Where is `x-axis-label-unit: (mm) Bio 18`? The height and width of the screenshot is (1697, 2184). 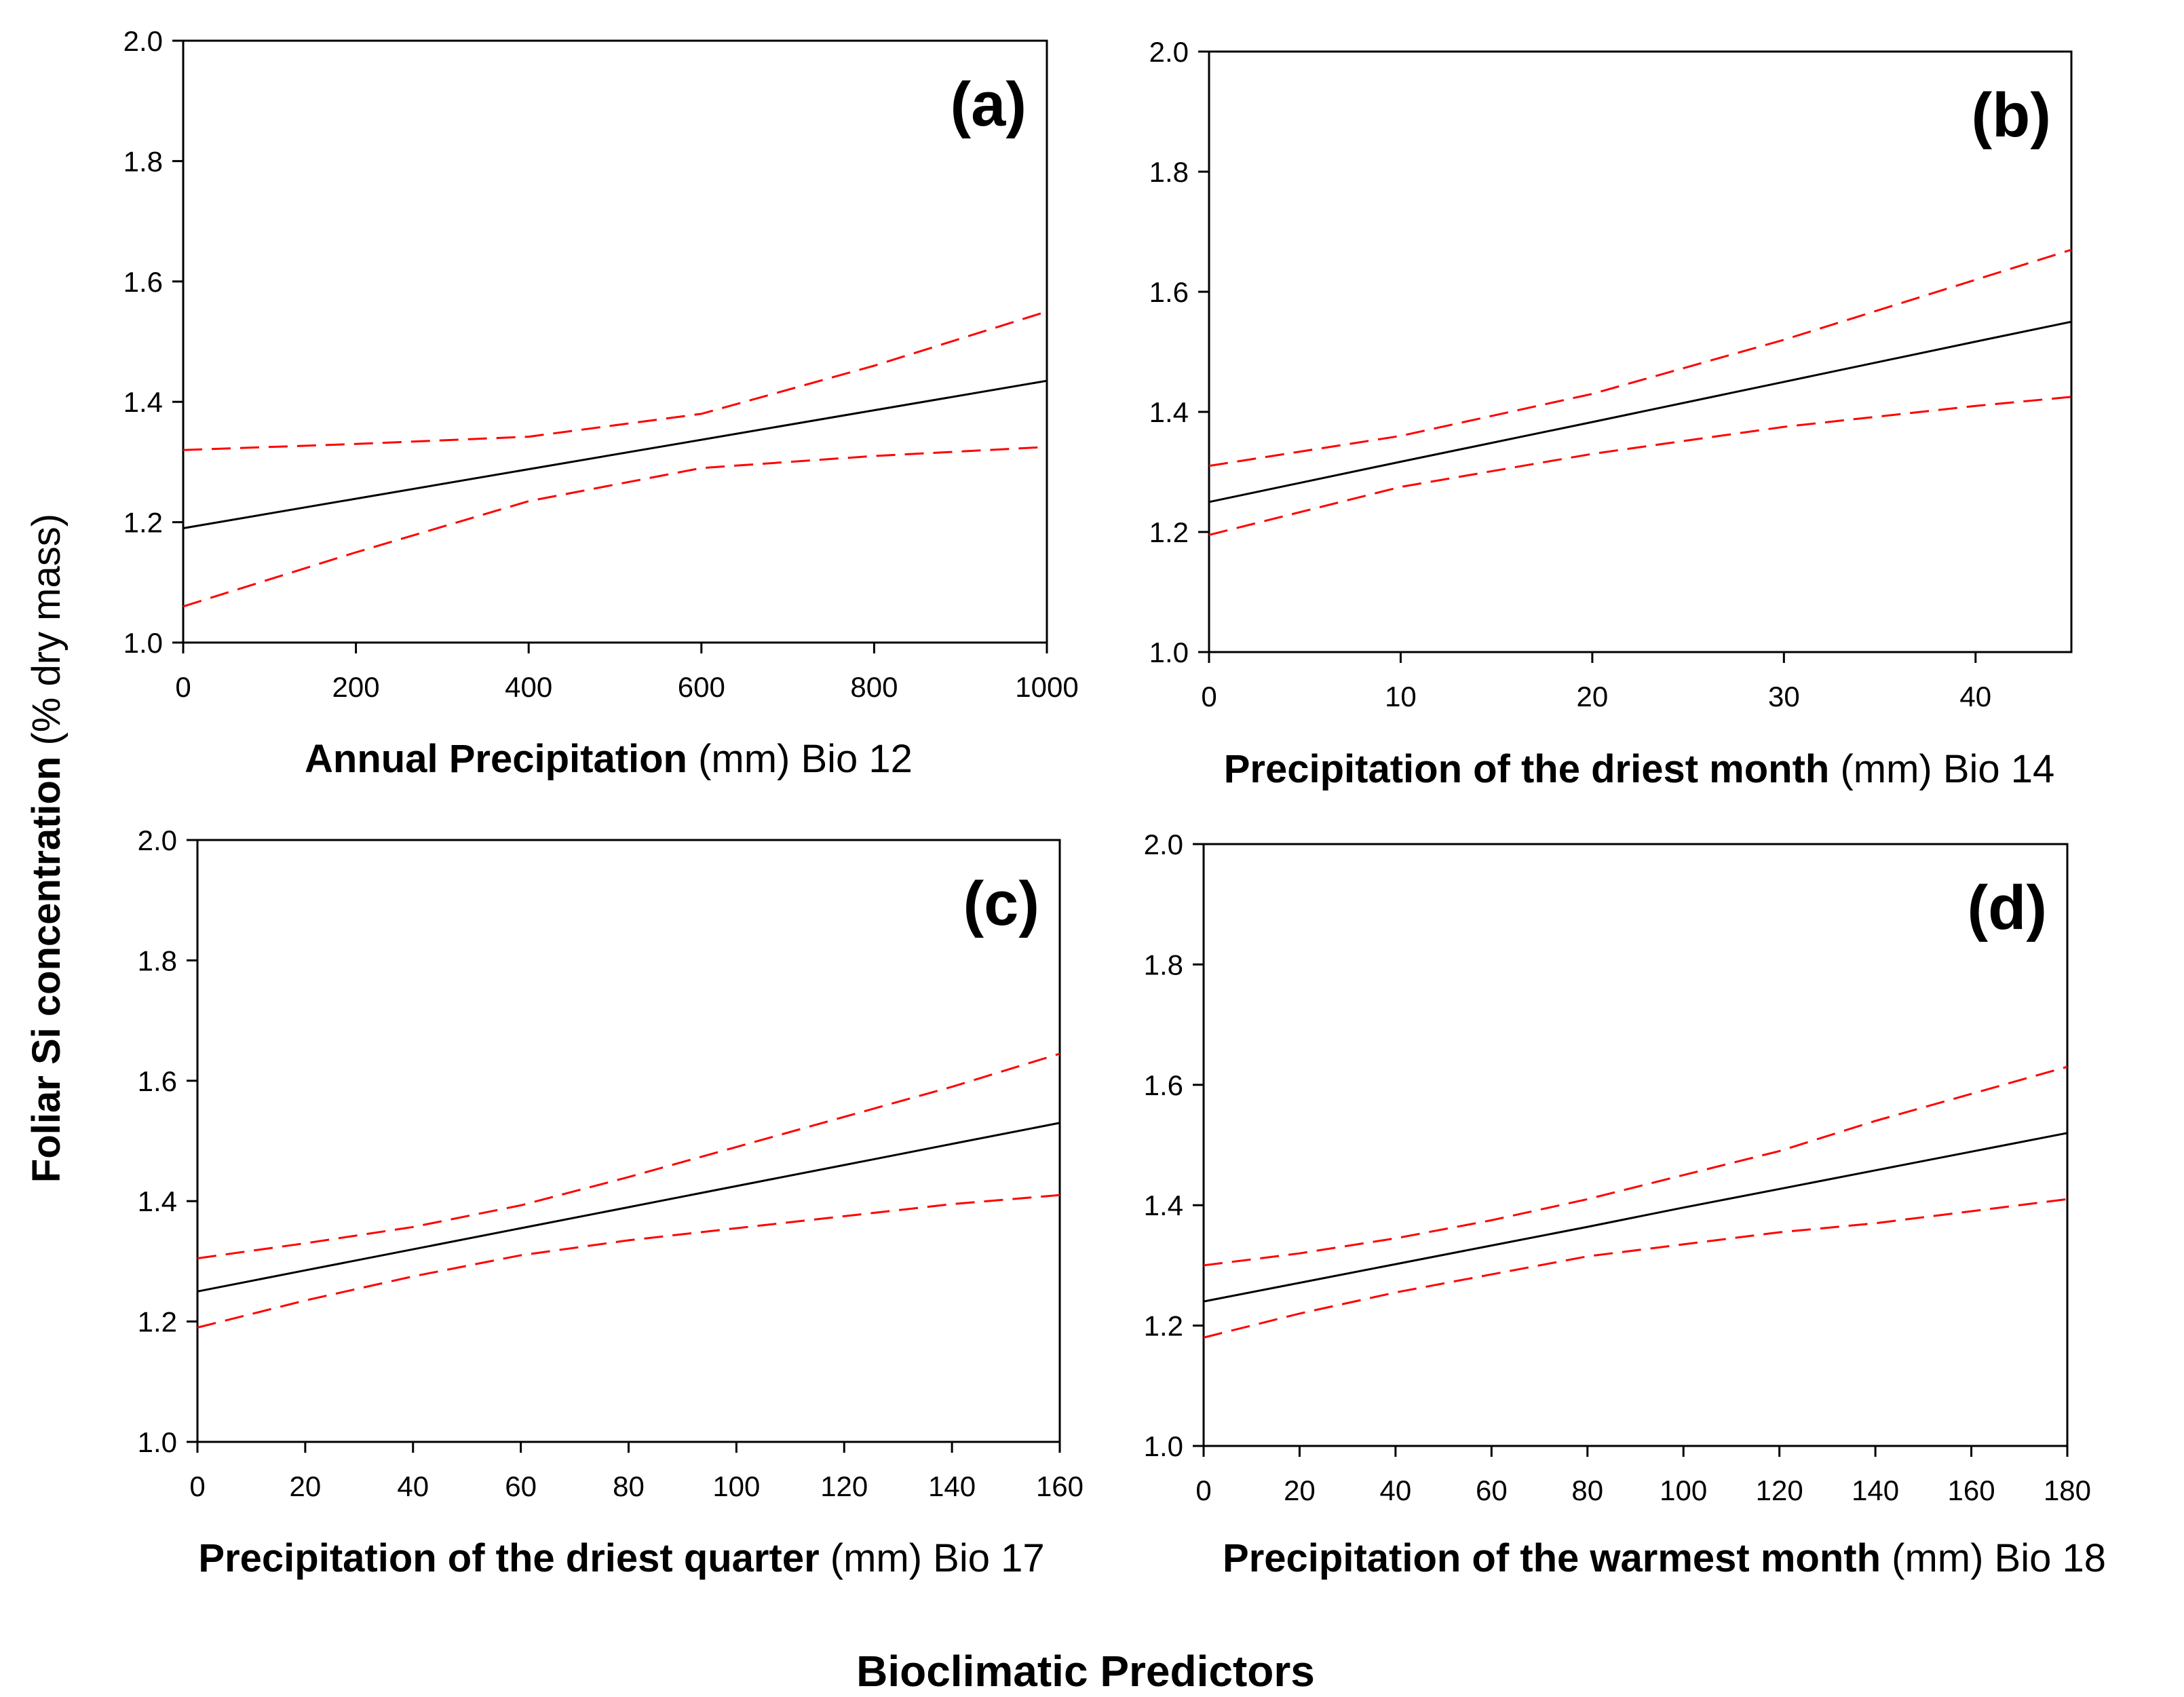 x-axis-label-unit: (mm) Bio 18 is located at coordinates (1994, 1558).